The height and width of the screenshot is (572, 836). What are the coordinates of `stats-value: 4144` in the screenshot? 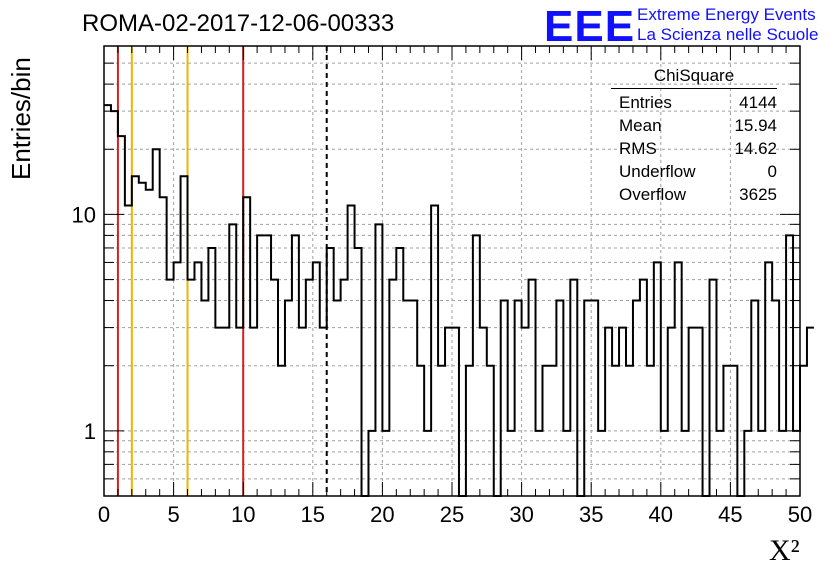 It's located at (758, 102).